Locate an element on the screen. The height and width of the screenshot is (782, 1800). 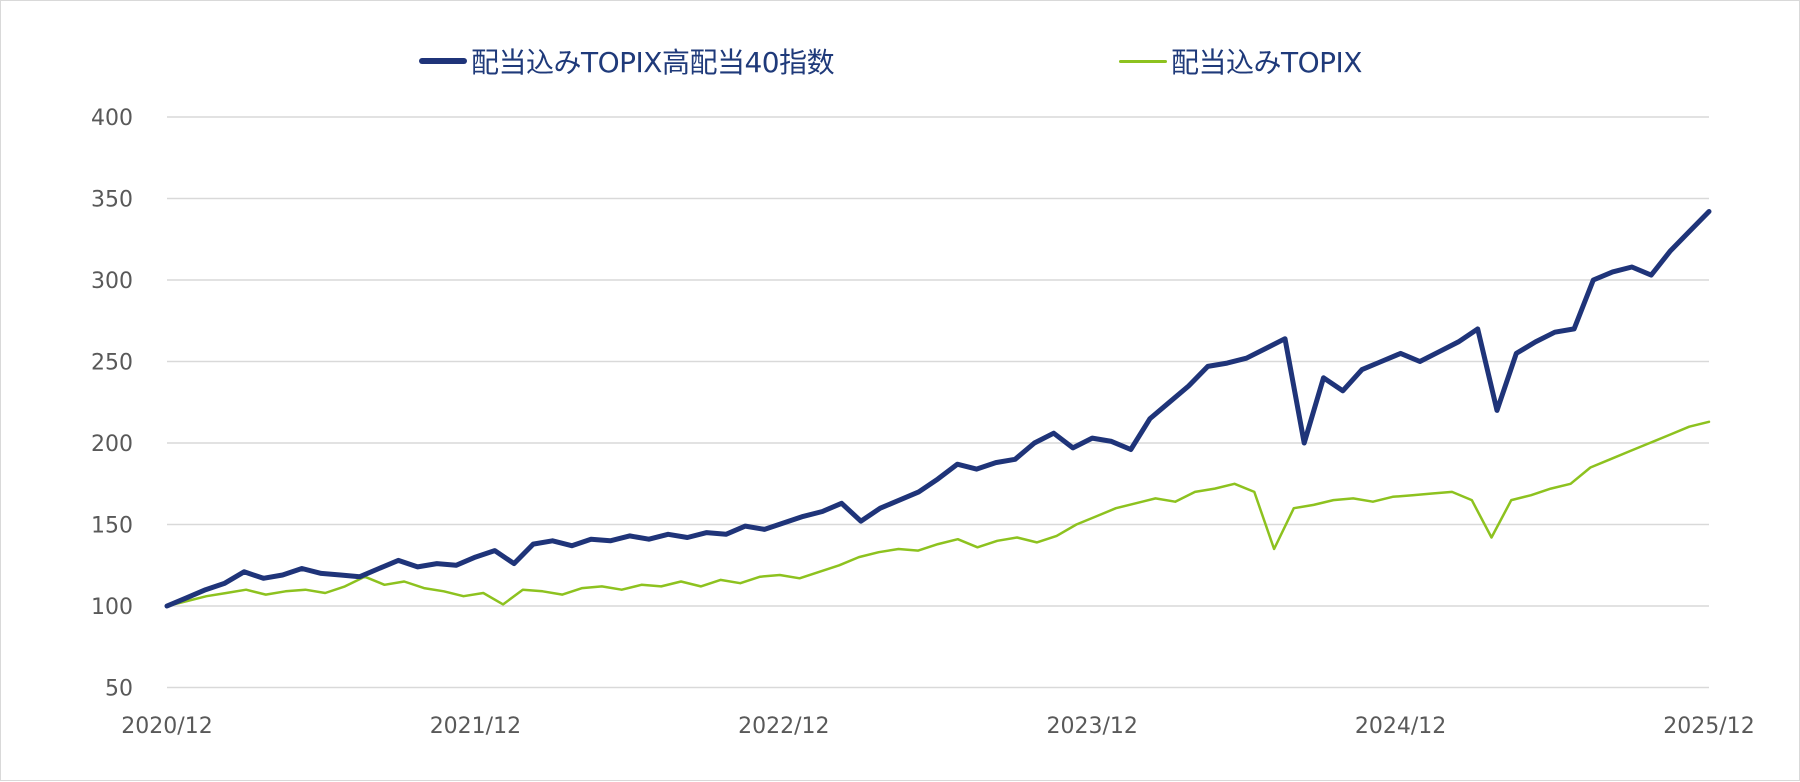
x-tick-label: 2022/12 is located at coordinates (783, 726).